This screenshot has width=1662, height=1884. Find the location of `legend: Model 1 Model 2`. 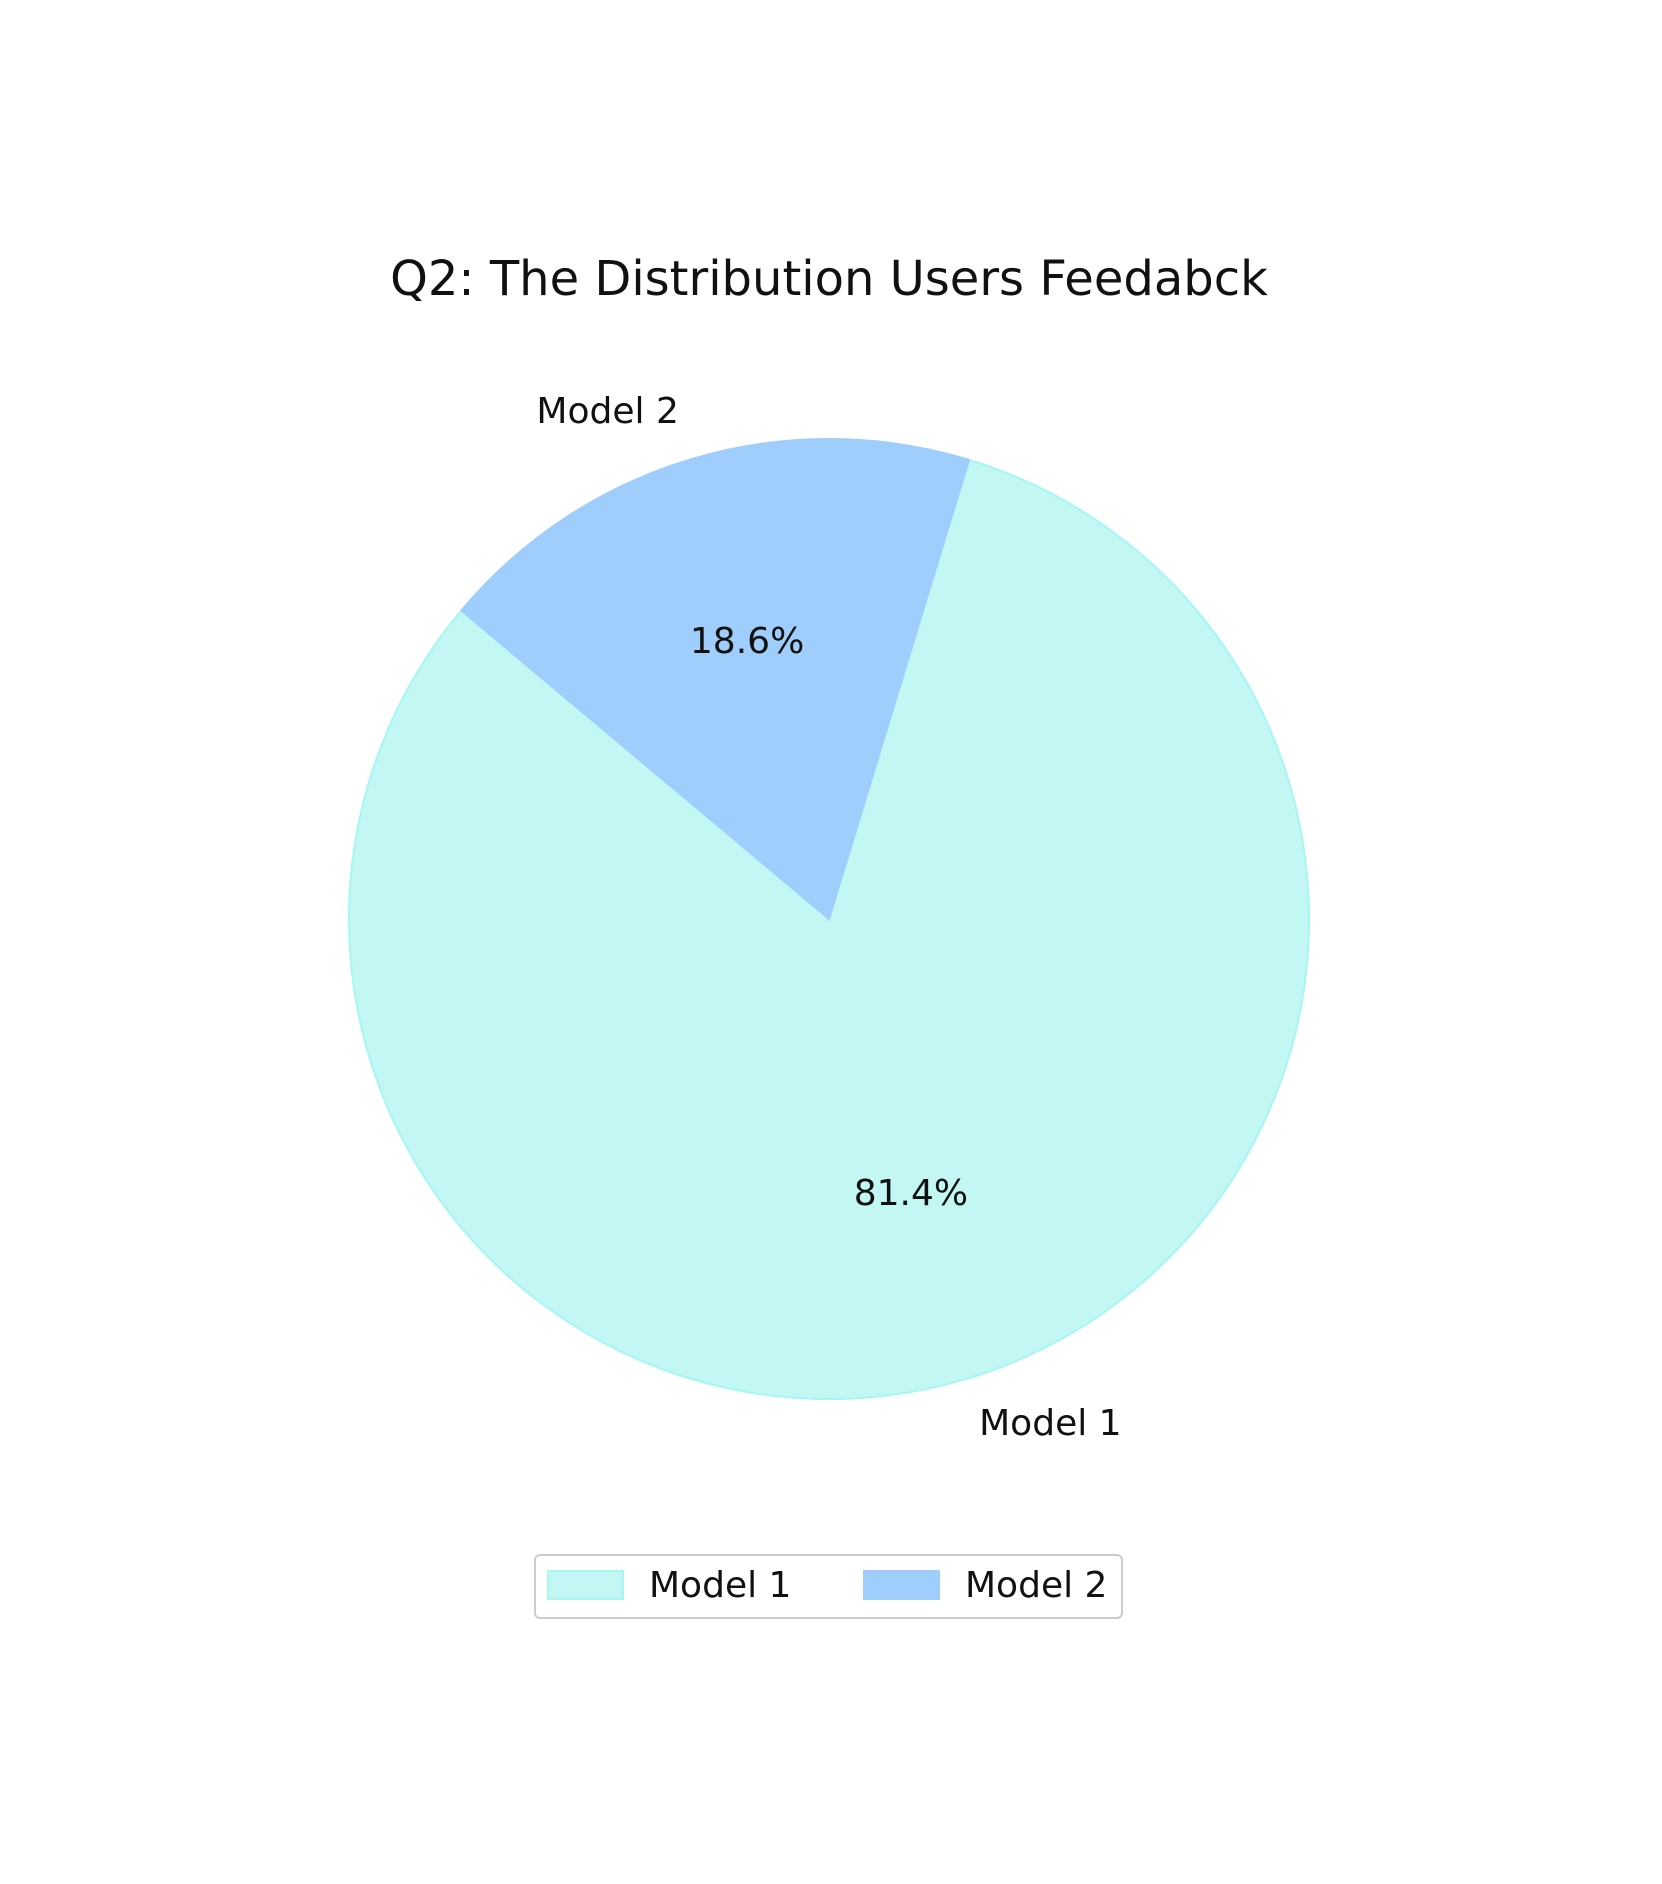

legend: Model 1 Model 2 is located at coordinates (828, 1586).